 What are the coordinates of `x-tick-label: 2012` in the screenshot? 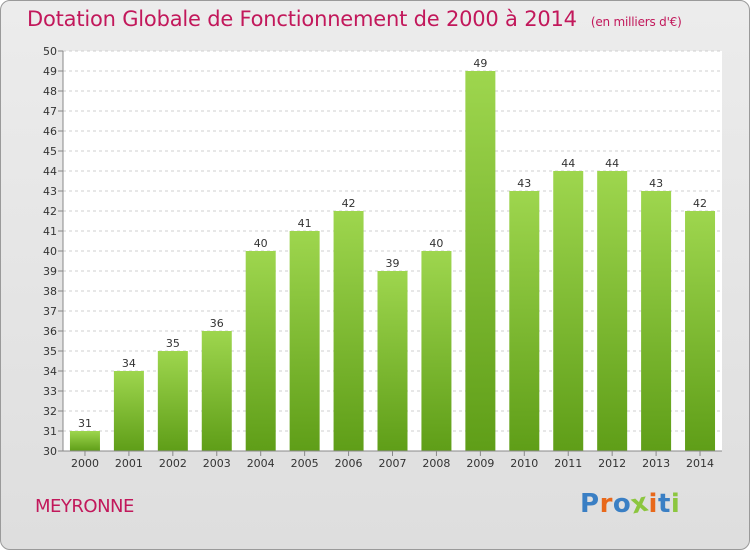 It's located at (612, 463).